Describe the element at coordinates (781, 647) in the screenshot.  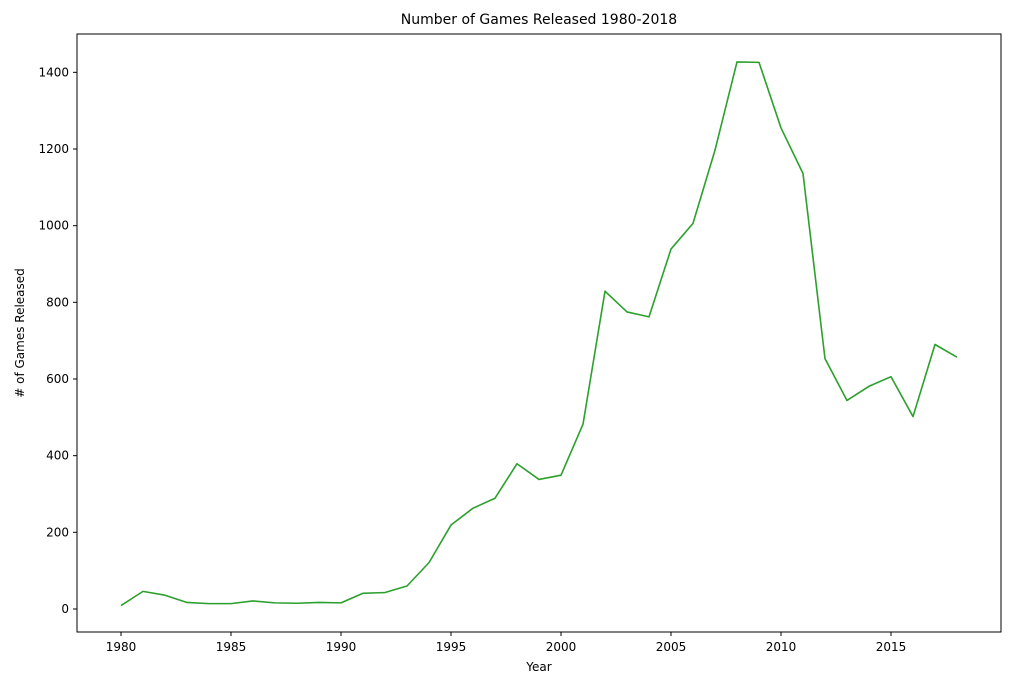
I see `x-tick-label: 2010` at that location.